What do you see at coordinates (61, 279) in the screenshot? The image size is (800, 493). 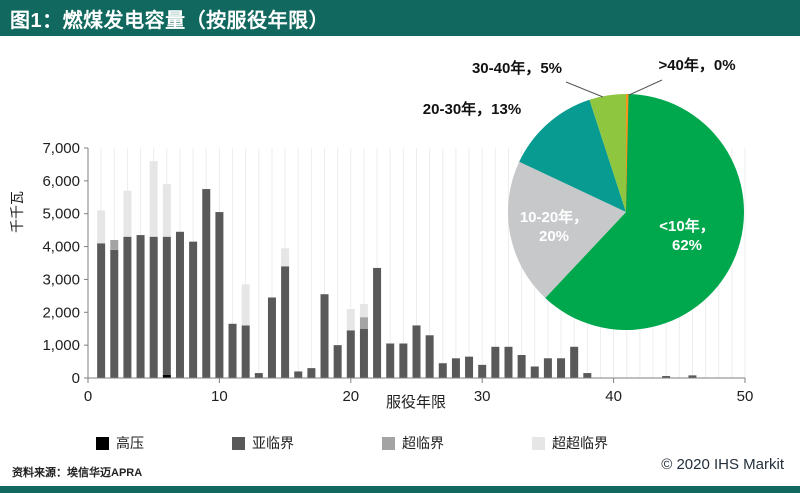 I see `y-tick-label: 3,000` at bounding box center [61, 279].